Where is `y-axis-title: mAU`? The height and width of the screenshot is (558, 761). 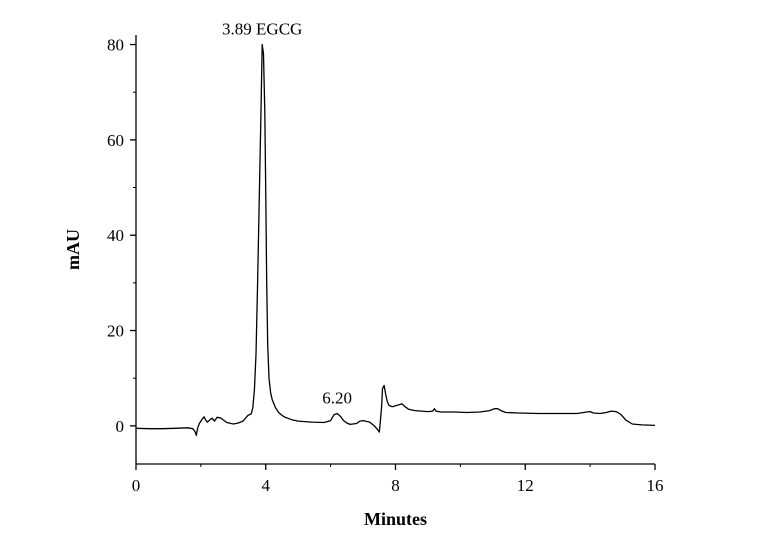 y-axis-title: mAU is located at coordinates (73, 249).